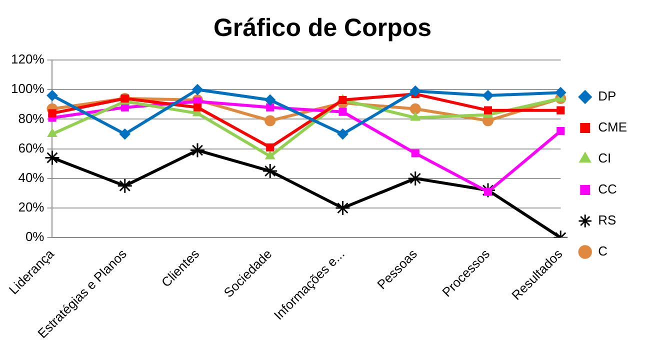 The height and width of the screenshot is (349, 647). I want to click on y-tick-label: 60%, so click(31, 148).